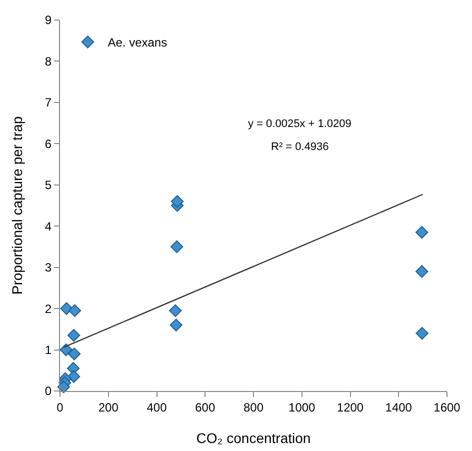 Image resolution: width=472 pixels, height=451 pixels. What do you see at coordinates (48, 103) in the screenshot?
I see `y-tick-label: 7` at bounding box center [48, 103].